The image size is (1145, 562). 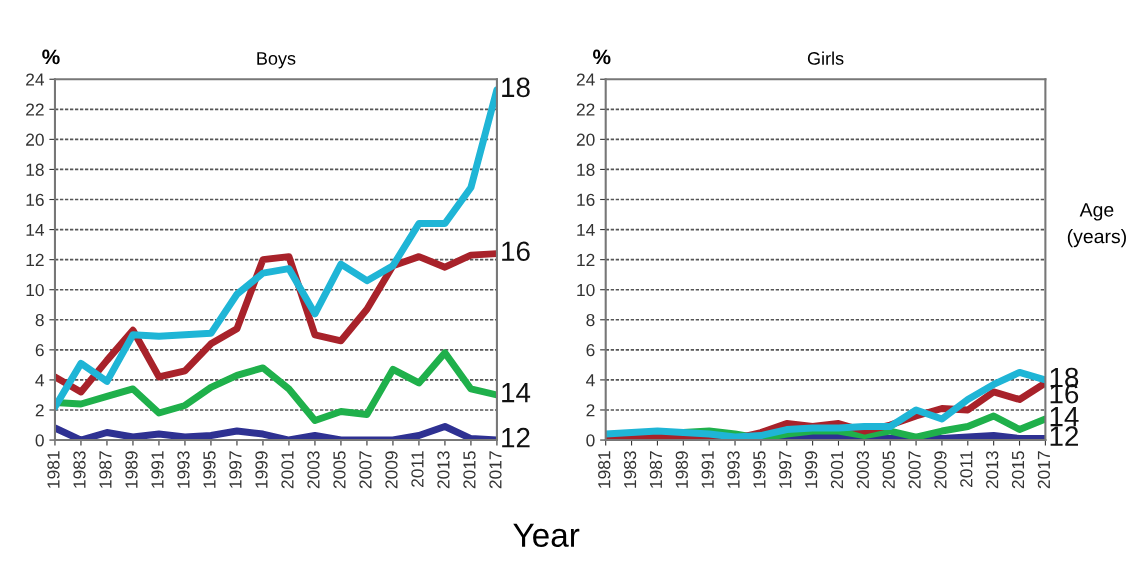 I want to click on series-label: 16, so click(x=516, y=251).